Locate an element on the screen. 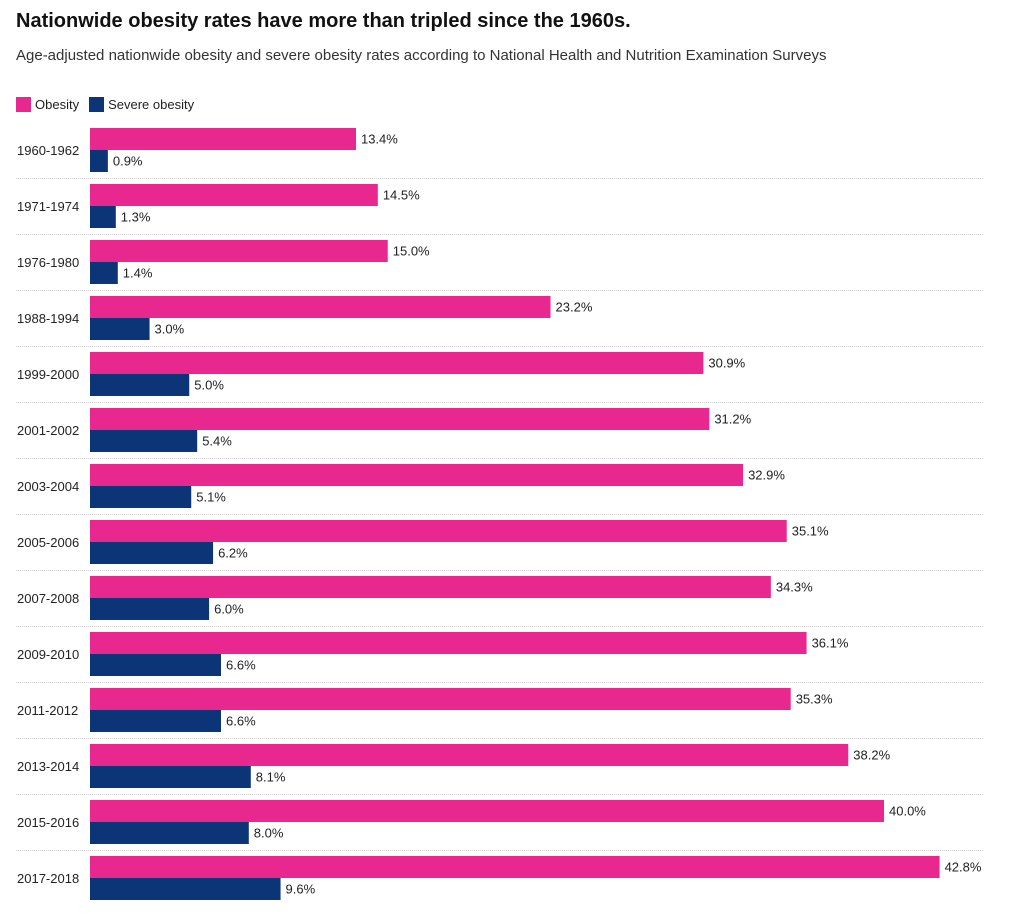 The image size is (1012, 921). legend-swatch-severe-obesity is located at coordinates (97, 104).